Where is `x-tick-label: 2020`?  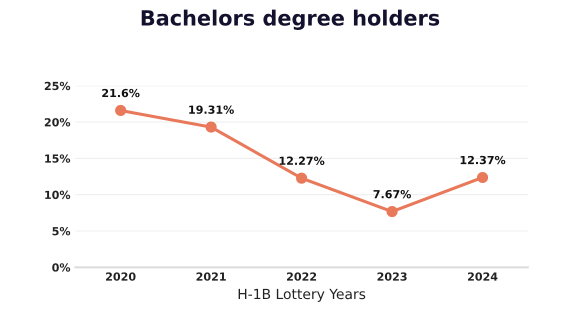 x-tick-label: 2020 is located at coordinates (121, 276).